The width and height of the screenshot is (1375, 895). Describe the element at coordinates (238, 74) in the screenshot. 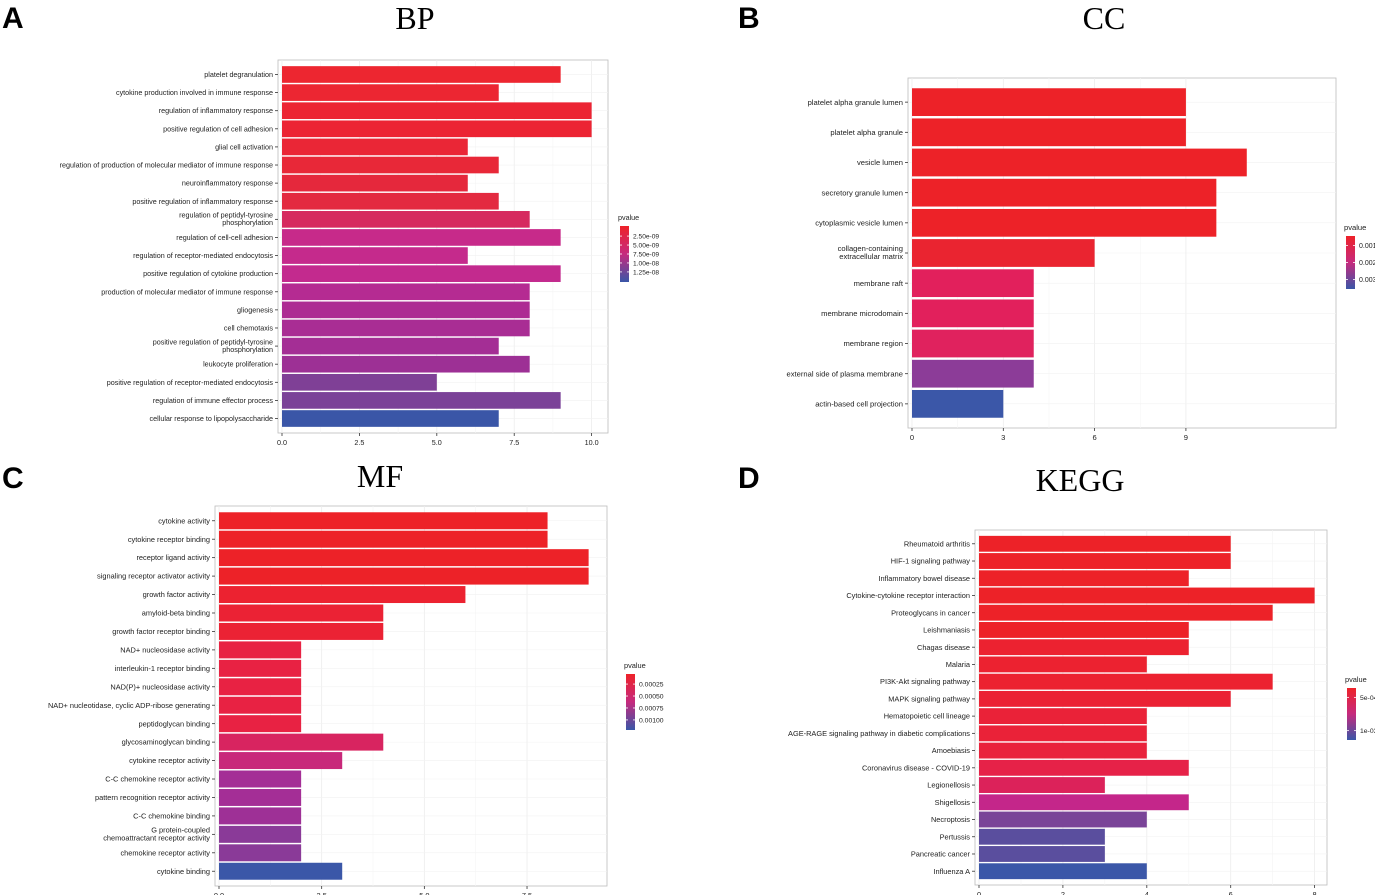

I see `category-label-line: platelet degranulation` at that location.